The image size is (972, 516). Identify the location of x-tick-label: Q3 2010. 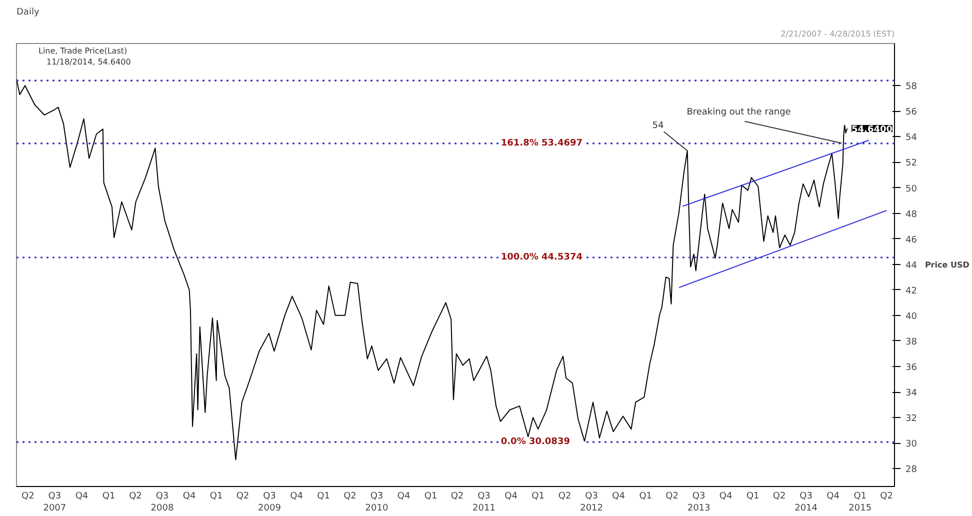
(376, 503).